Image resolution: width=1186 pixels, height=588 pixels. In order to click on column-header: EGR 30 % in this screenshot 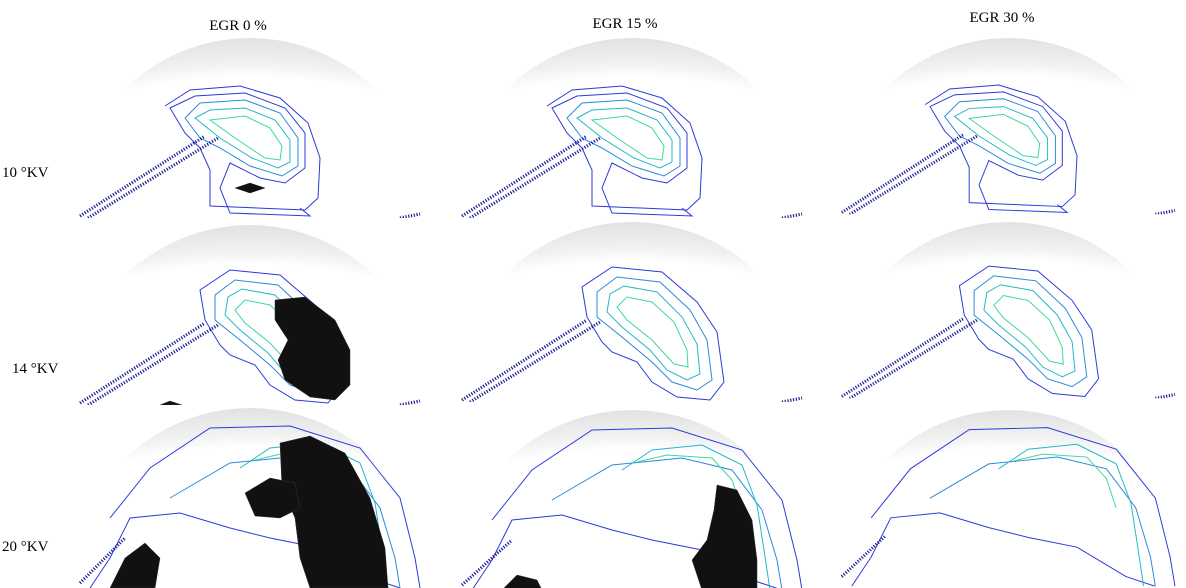, I will do `click(1002, 18)`.